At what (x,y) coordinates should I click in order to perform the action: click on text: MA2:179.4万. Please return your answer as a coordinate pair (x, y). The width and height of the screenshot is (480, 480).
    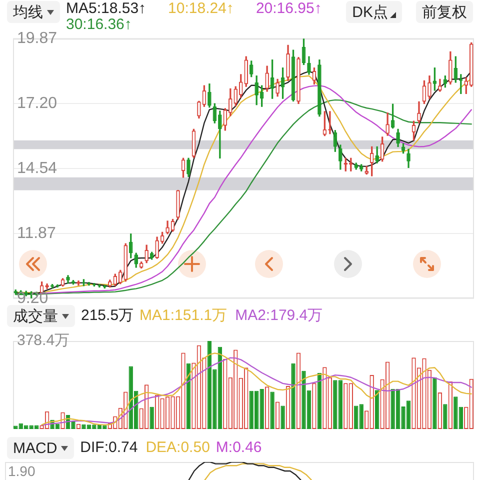
    Looking at the image, I should click on (279, 316).